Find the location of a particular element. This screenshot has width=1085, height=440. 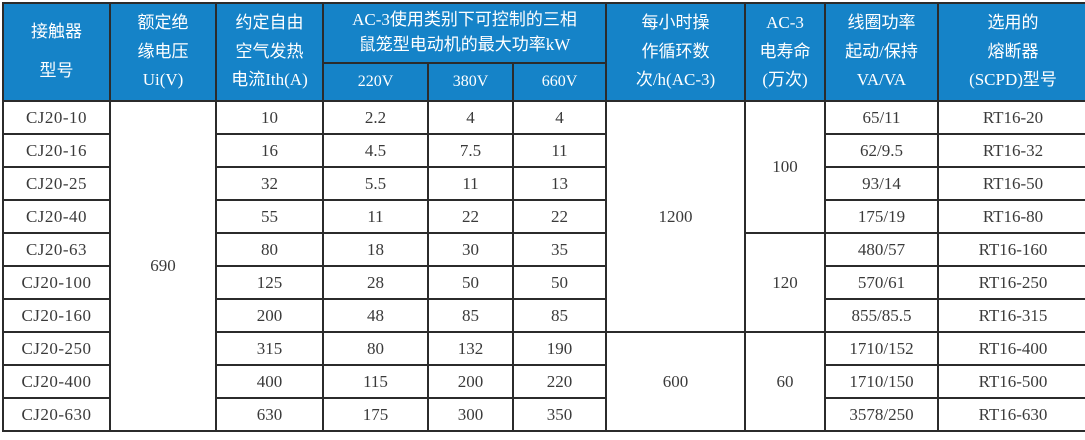

cell-kw380: 85 is located at coordinates (470, 315).